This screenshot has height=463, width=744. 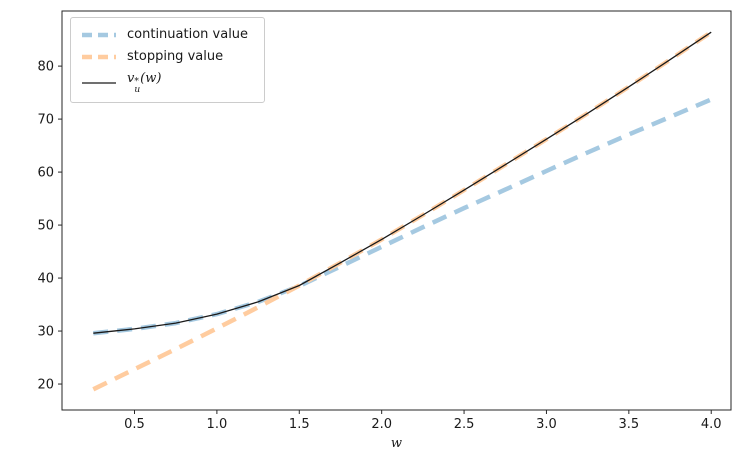 What do you see at coordinates (45, 332) in the screenshot?
I see `y-tick-label: 30` at bounding box center [45, 332].